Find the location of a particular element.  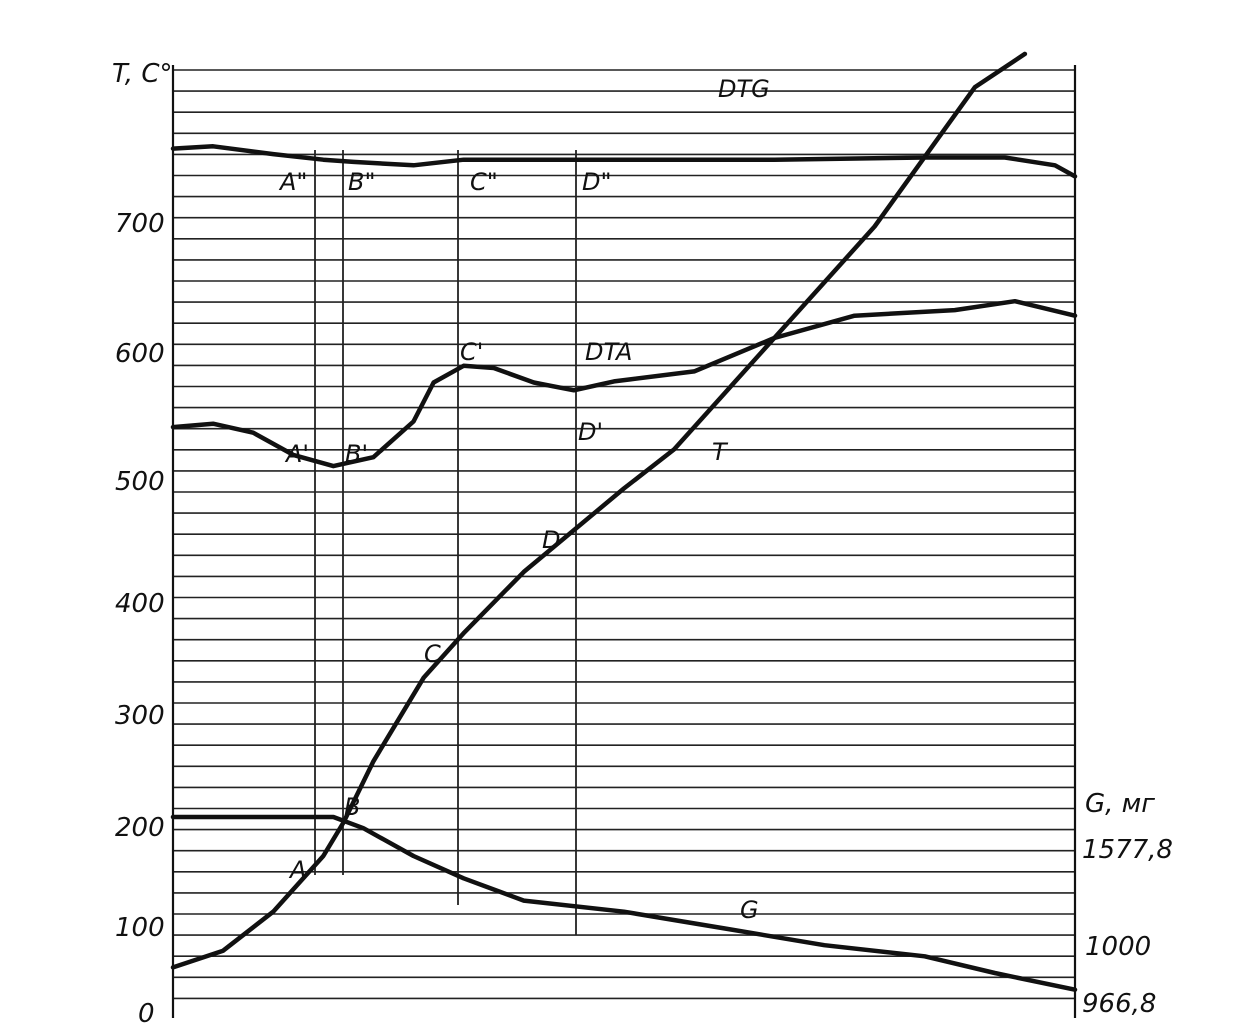

curve-dta is located at coordinates (624, 383).